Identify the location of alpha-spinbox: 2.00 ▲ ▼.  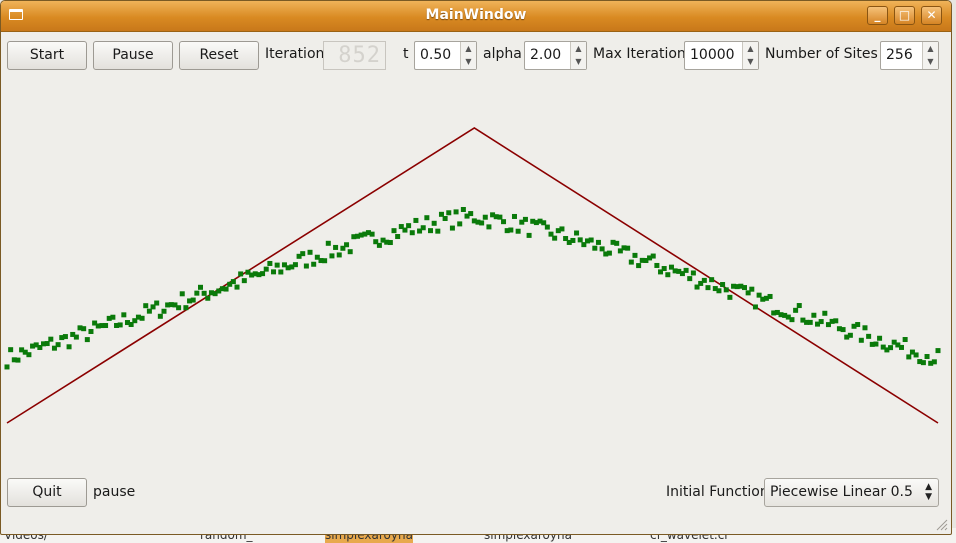
(555, 55).